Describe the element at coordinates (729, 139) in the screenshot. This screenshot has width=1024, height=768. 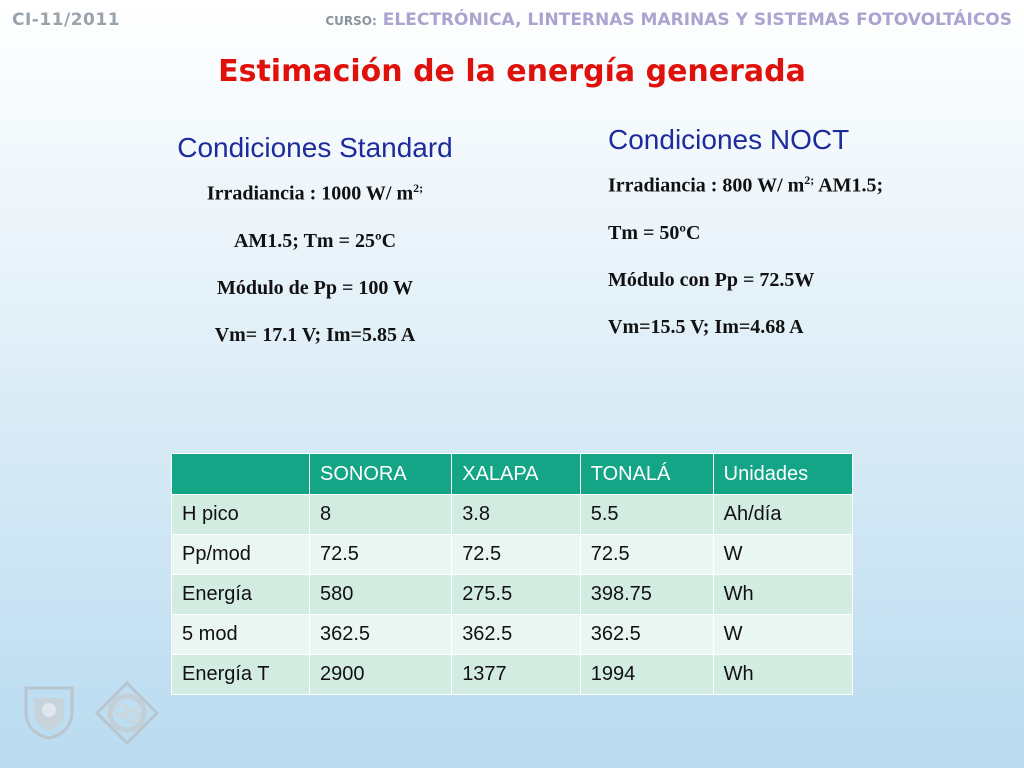
I see `noct-heading: Condiciones NOCT` at that location.